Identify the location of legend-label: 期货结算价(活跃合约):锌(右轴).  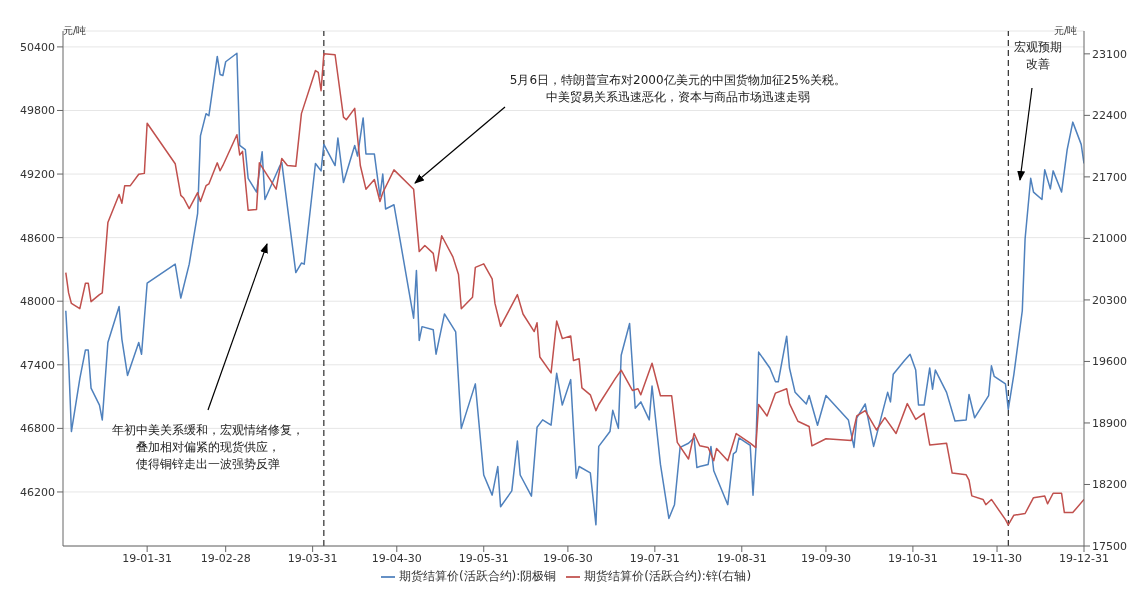
(668, 576).